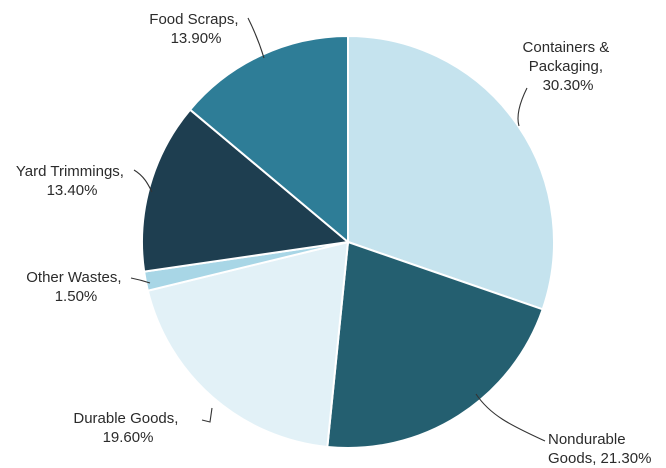 Image resolution: width=666 pixels, height=468 pixels. Describe the element at coordinates (127, 428) in the screenshot. I see `label-durable-goods: Durable Goods, 19.60%` at that location.